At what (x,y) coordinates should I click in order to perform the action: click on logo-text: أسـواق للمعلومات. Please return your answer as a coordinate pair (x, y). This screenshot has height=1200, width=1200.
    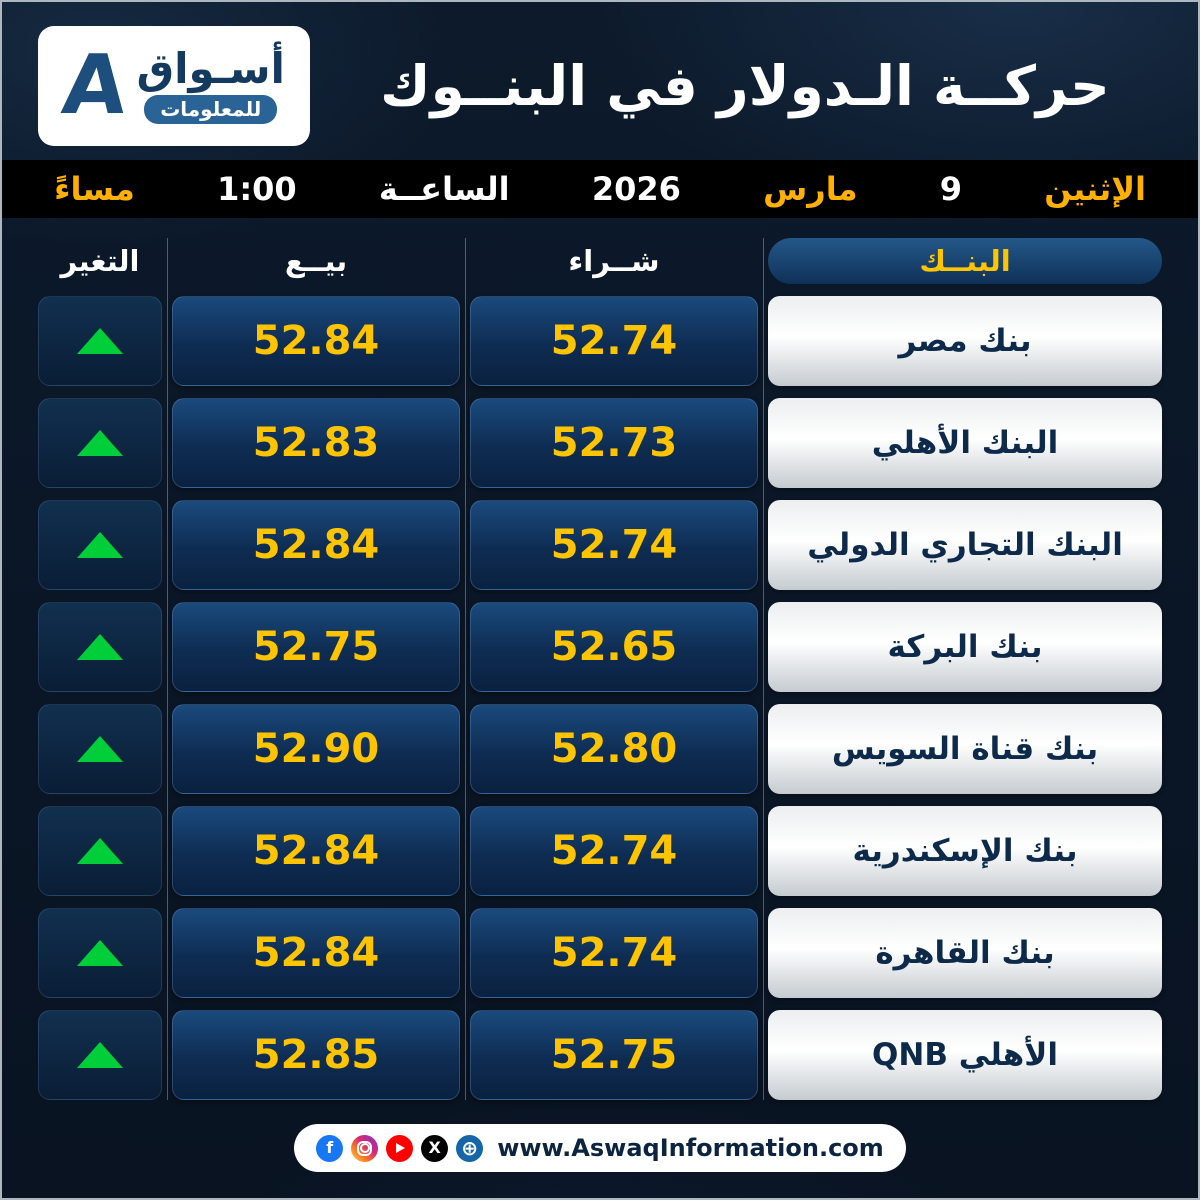
    Looking at the image, I should click on (211, 86).